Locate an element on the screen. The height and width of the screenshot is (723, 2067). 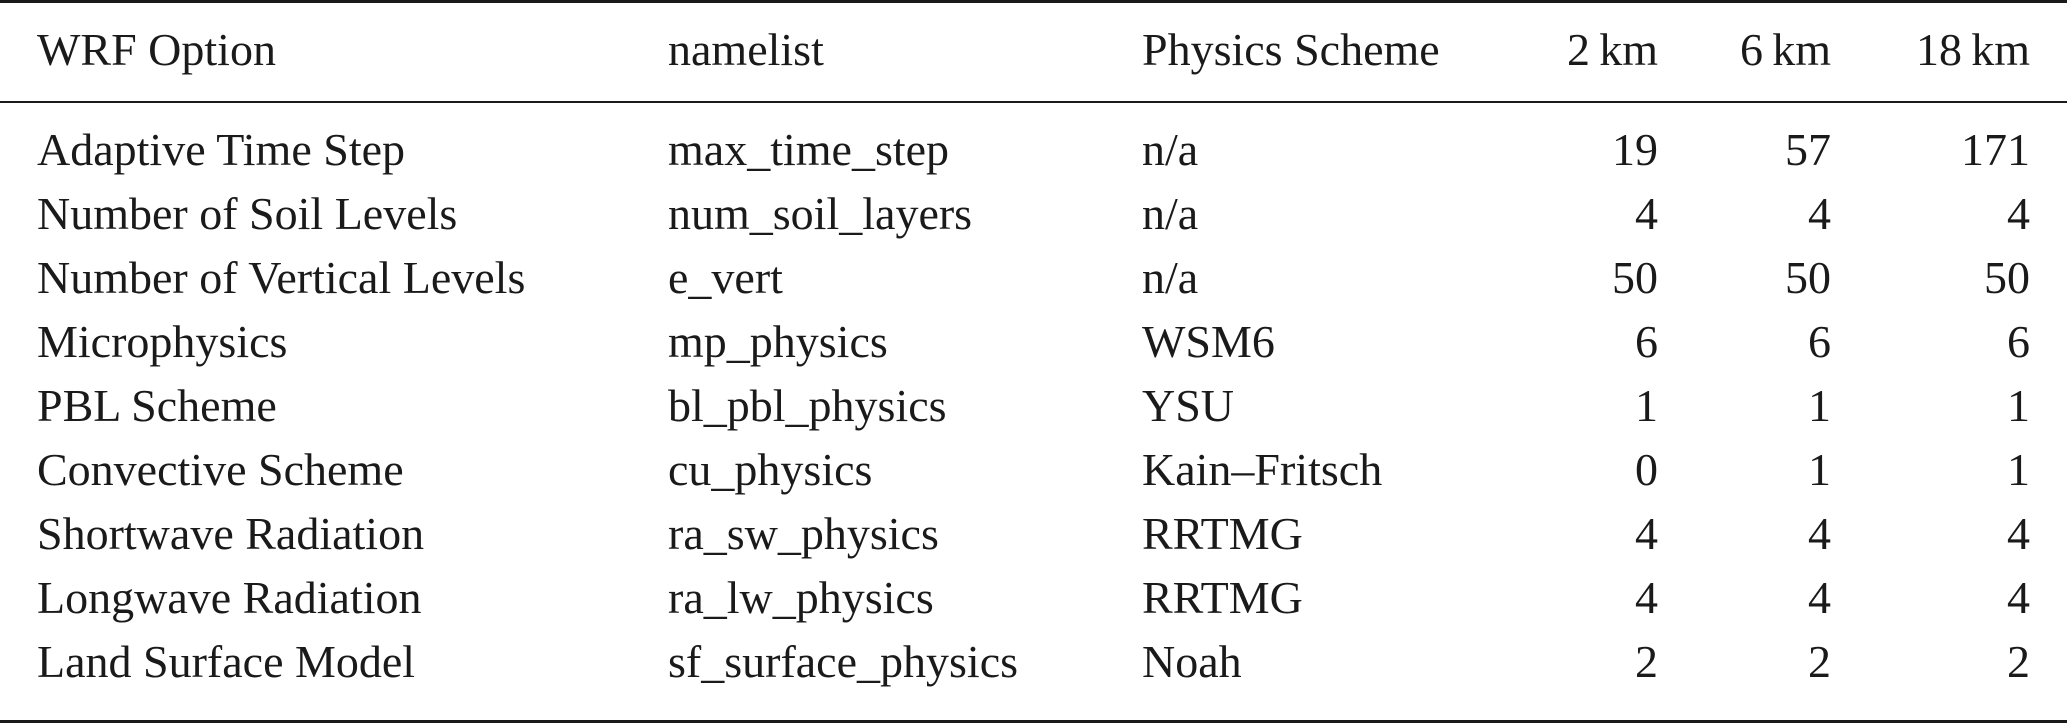
cell-18km: 6 is located at coordinates (2018, 341).